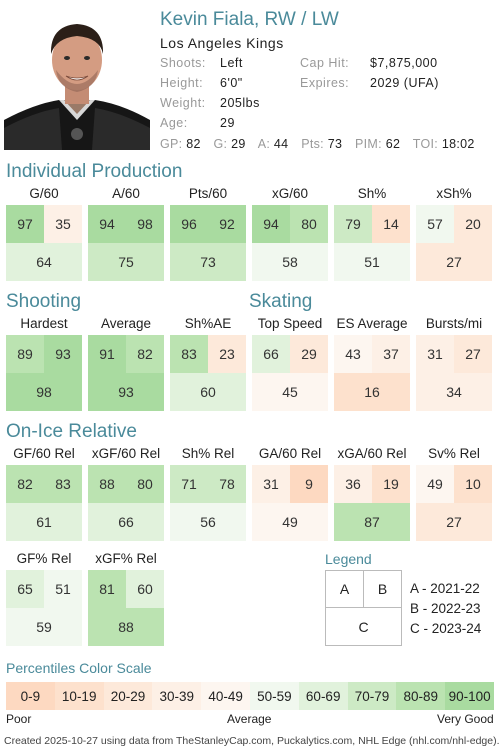  I want to click on scale-bin: 20-29, so click(128, 696).